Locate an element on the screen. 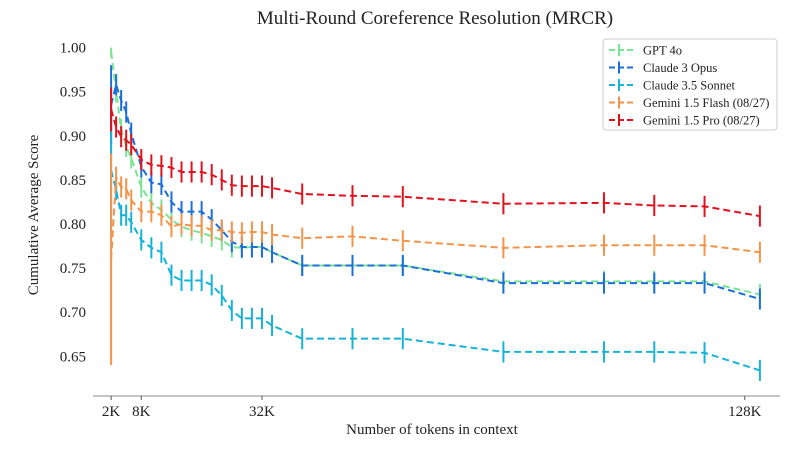 Image resolution: width=800 pixels, height=451 pixels. x-ticks: 2K 8K 32K 128K is located at coordinates (432, 408).